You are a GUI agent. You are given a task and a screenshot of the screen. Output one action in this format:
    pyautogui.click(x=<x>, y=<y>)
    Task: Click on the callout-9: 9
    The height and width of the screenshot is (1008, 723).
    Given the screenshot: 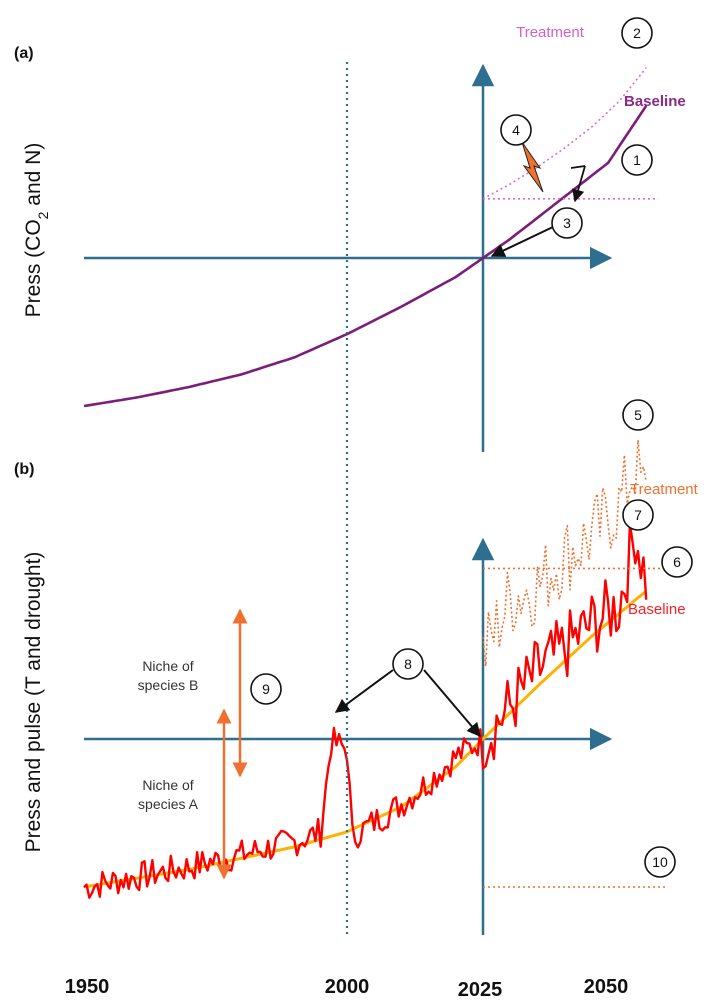 What is the action you would take?
    pyautogui.click(x=266, y=689)
    